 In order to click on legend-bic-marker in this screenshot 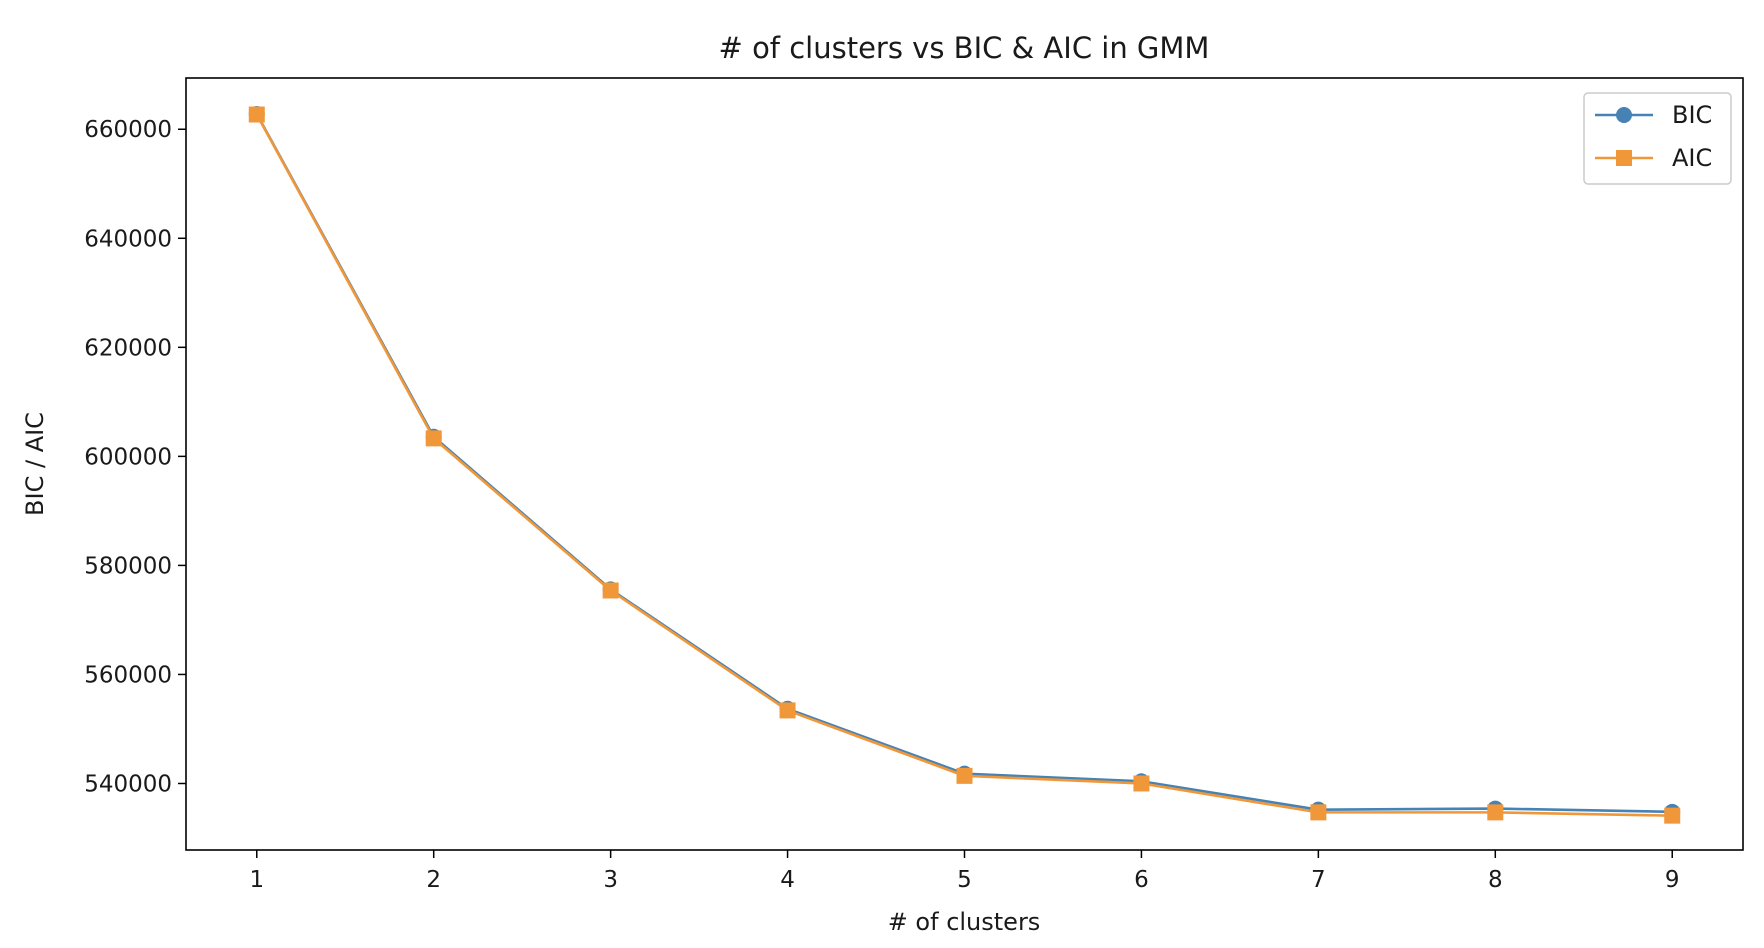, I will do `click(1624, 115)`.